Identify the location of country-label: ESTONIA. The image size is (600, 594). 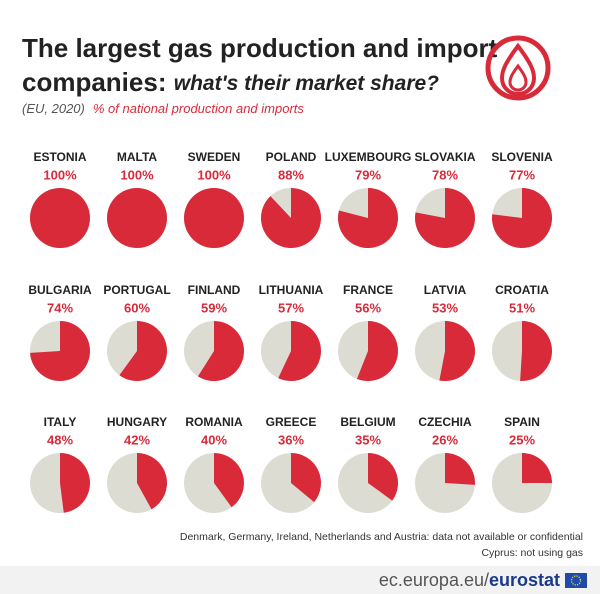
(59, 157).